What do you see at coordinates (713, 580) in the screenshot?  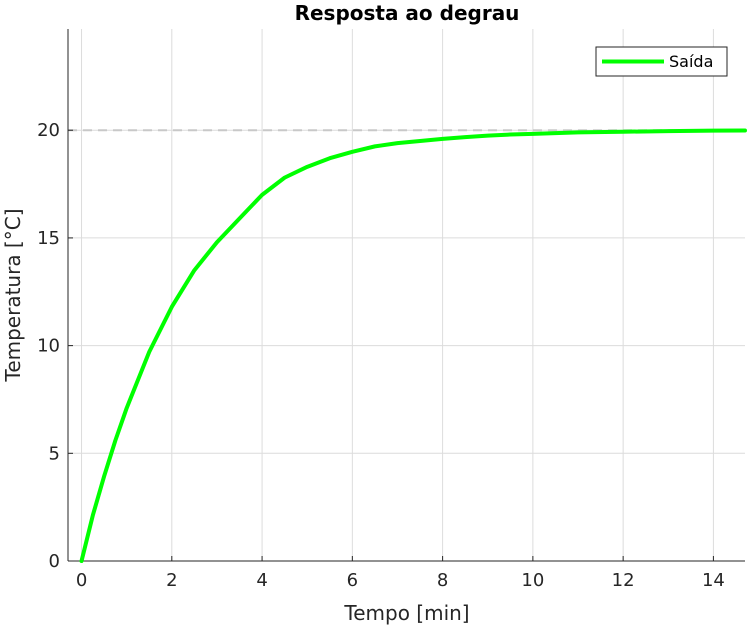 I see `x-tick-label: 14` at bounding box center [713, 580].